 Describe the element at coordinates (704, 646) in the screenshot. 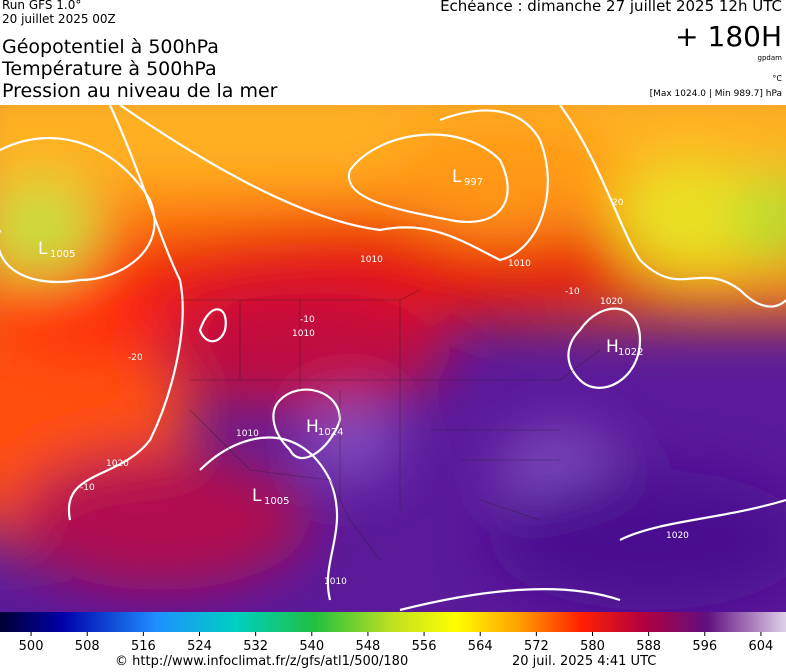

I see `colorbar-label: 596` at that location.